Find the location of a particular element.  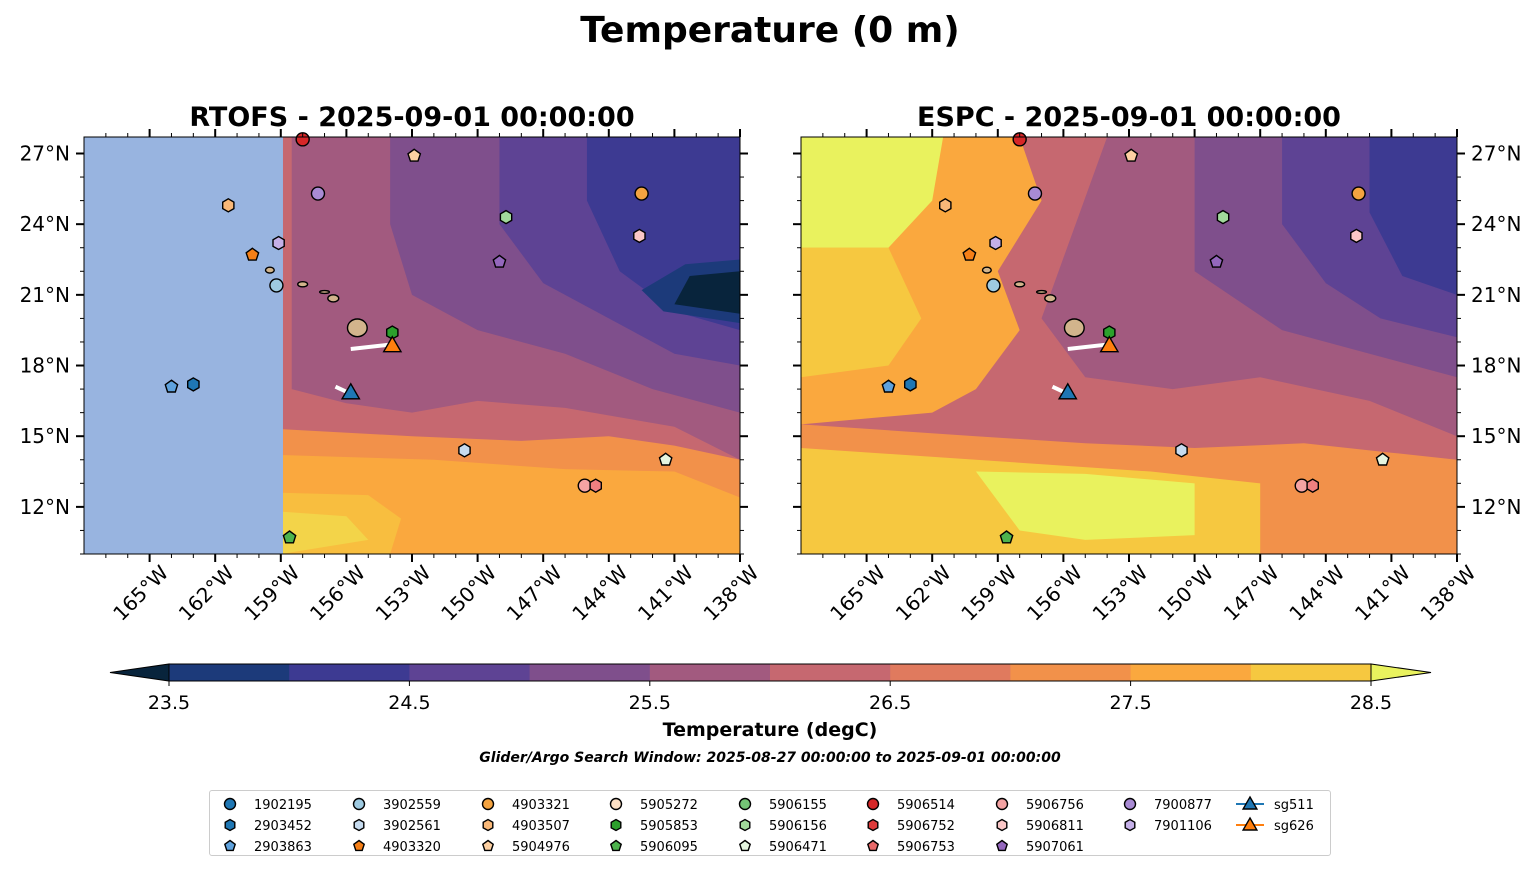

x-tick-label: 156°W is located at coordinates (337, 592).